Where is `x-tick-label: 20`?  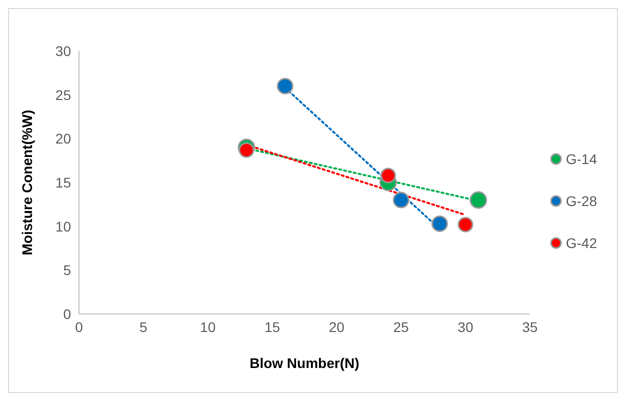 x-tick-label: 20 is located at coordinates (336, 326).